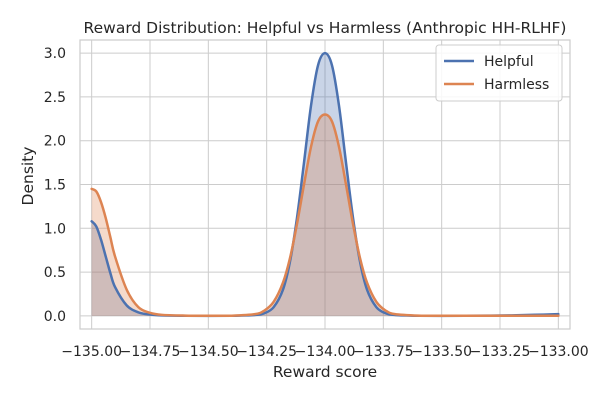 This screenshot has width=600, height=400. What do you see at coordinates (325, 372) in the screenshot?
I see `x-axis-title: Reward score` at bounding box center [325, 372].